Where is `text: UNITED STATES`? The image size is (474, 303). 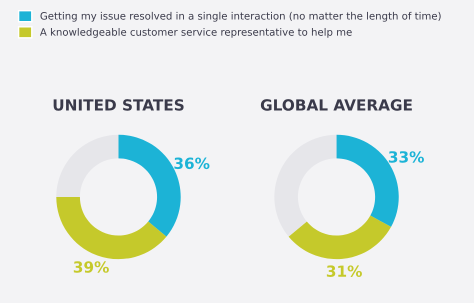
text: UNITED STATES is located at coordinates (119, 105).